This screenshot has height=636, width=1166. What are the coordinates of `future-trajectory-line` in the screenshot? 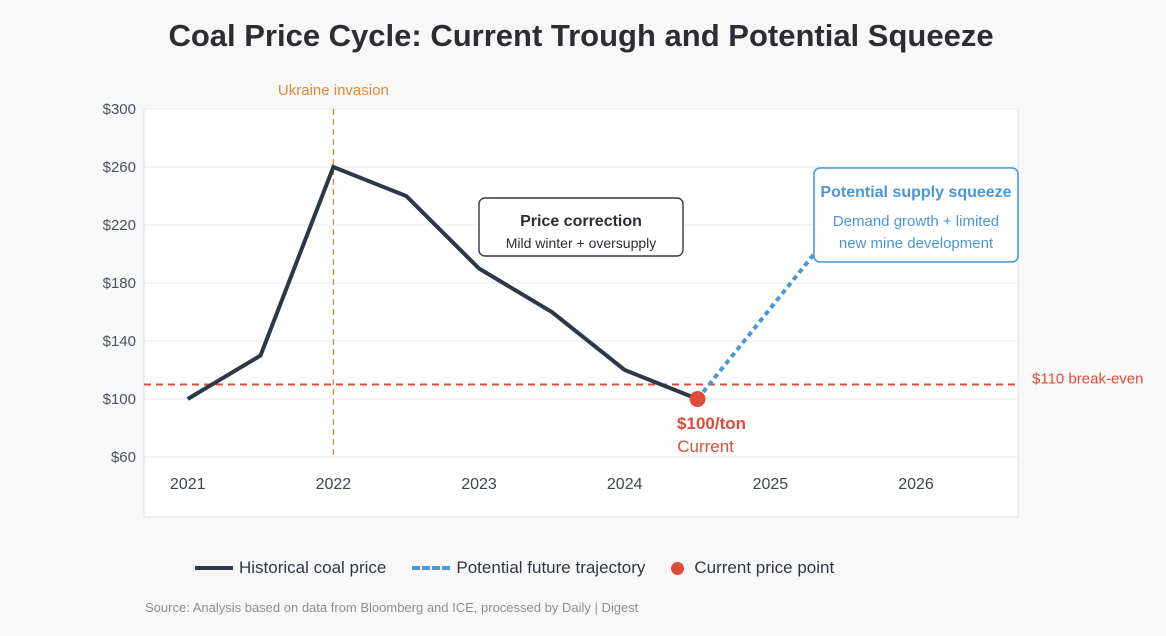 It's located at (755, 326).